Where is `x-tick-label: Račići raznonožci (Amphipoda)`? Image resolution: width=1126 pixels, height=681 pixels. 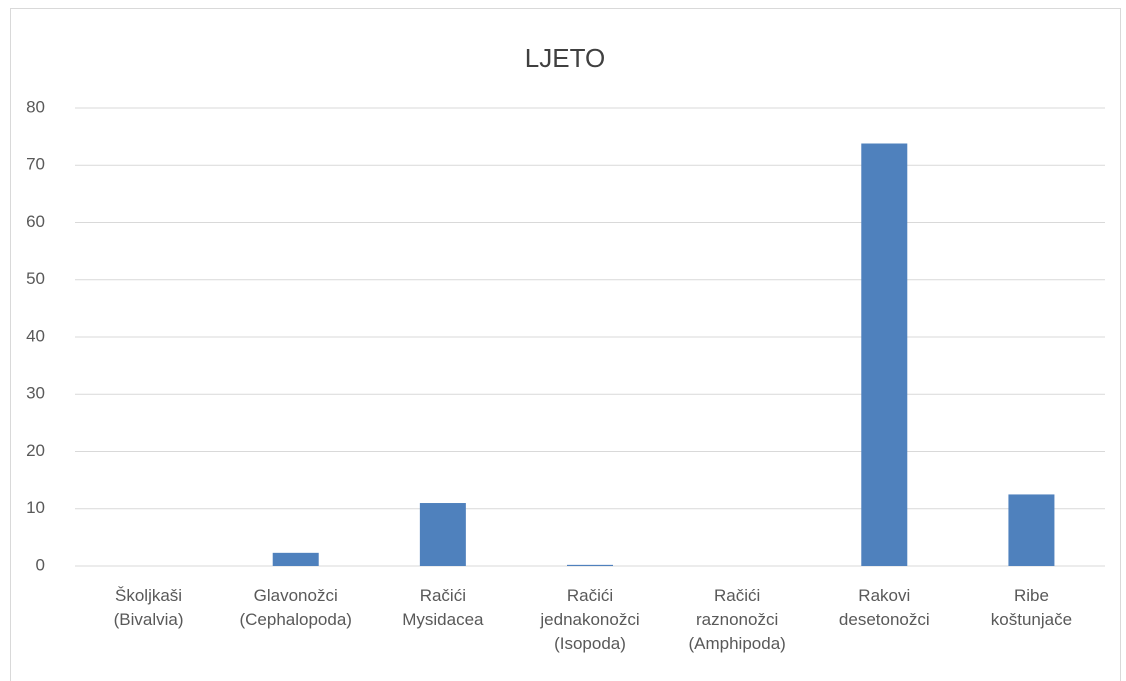 x-tick-label: Račići raznonožci (Amphipoda) is located at coordinates (737, 619).